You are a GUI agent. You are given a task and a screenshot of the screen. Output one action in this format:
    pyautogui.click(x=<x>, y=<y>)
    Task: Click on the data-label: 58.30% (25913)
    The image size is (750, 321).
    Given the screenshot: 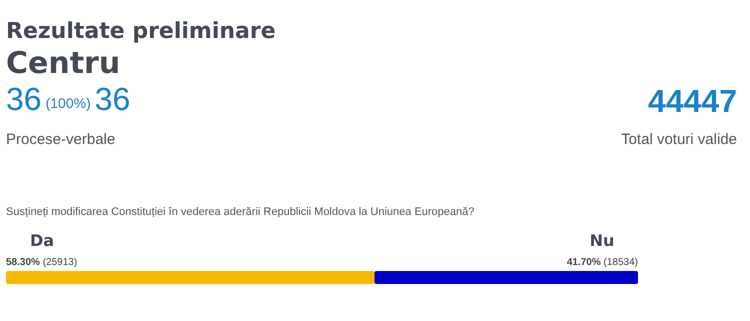 What is the action you would take?
    pyautogui.click(x=42, y=262)
    